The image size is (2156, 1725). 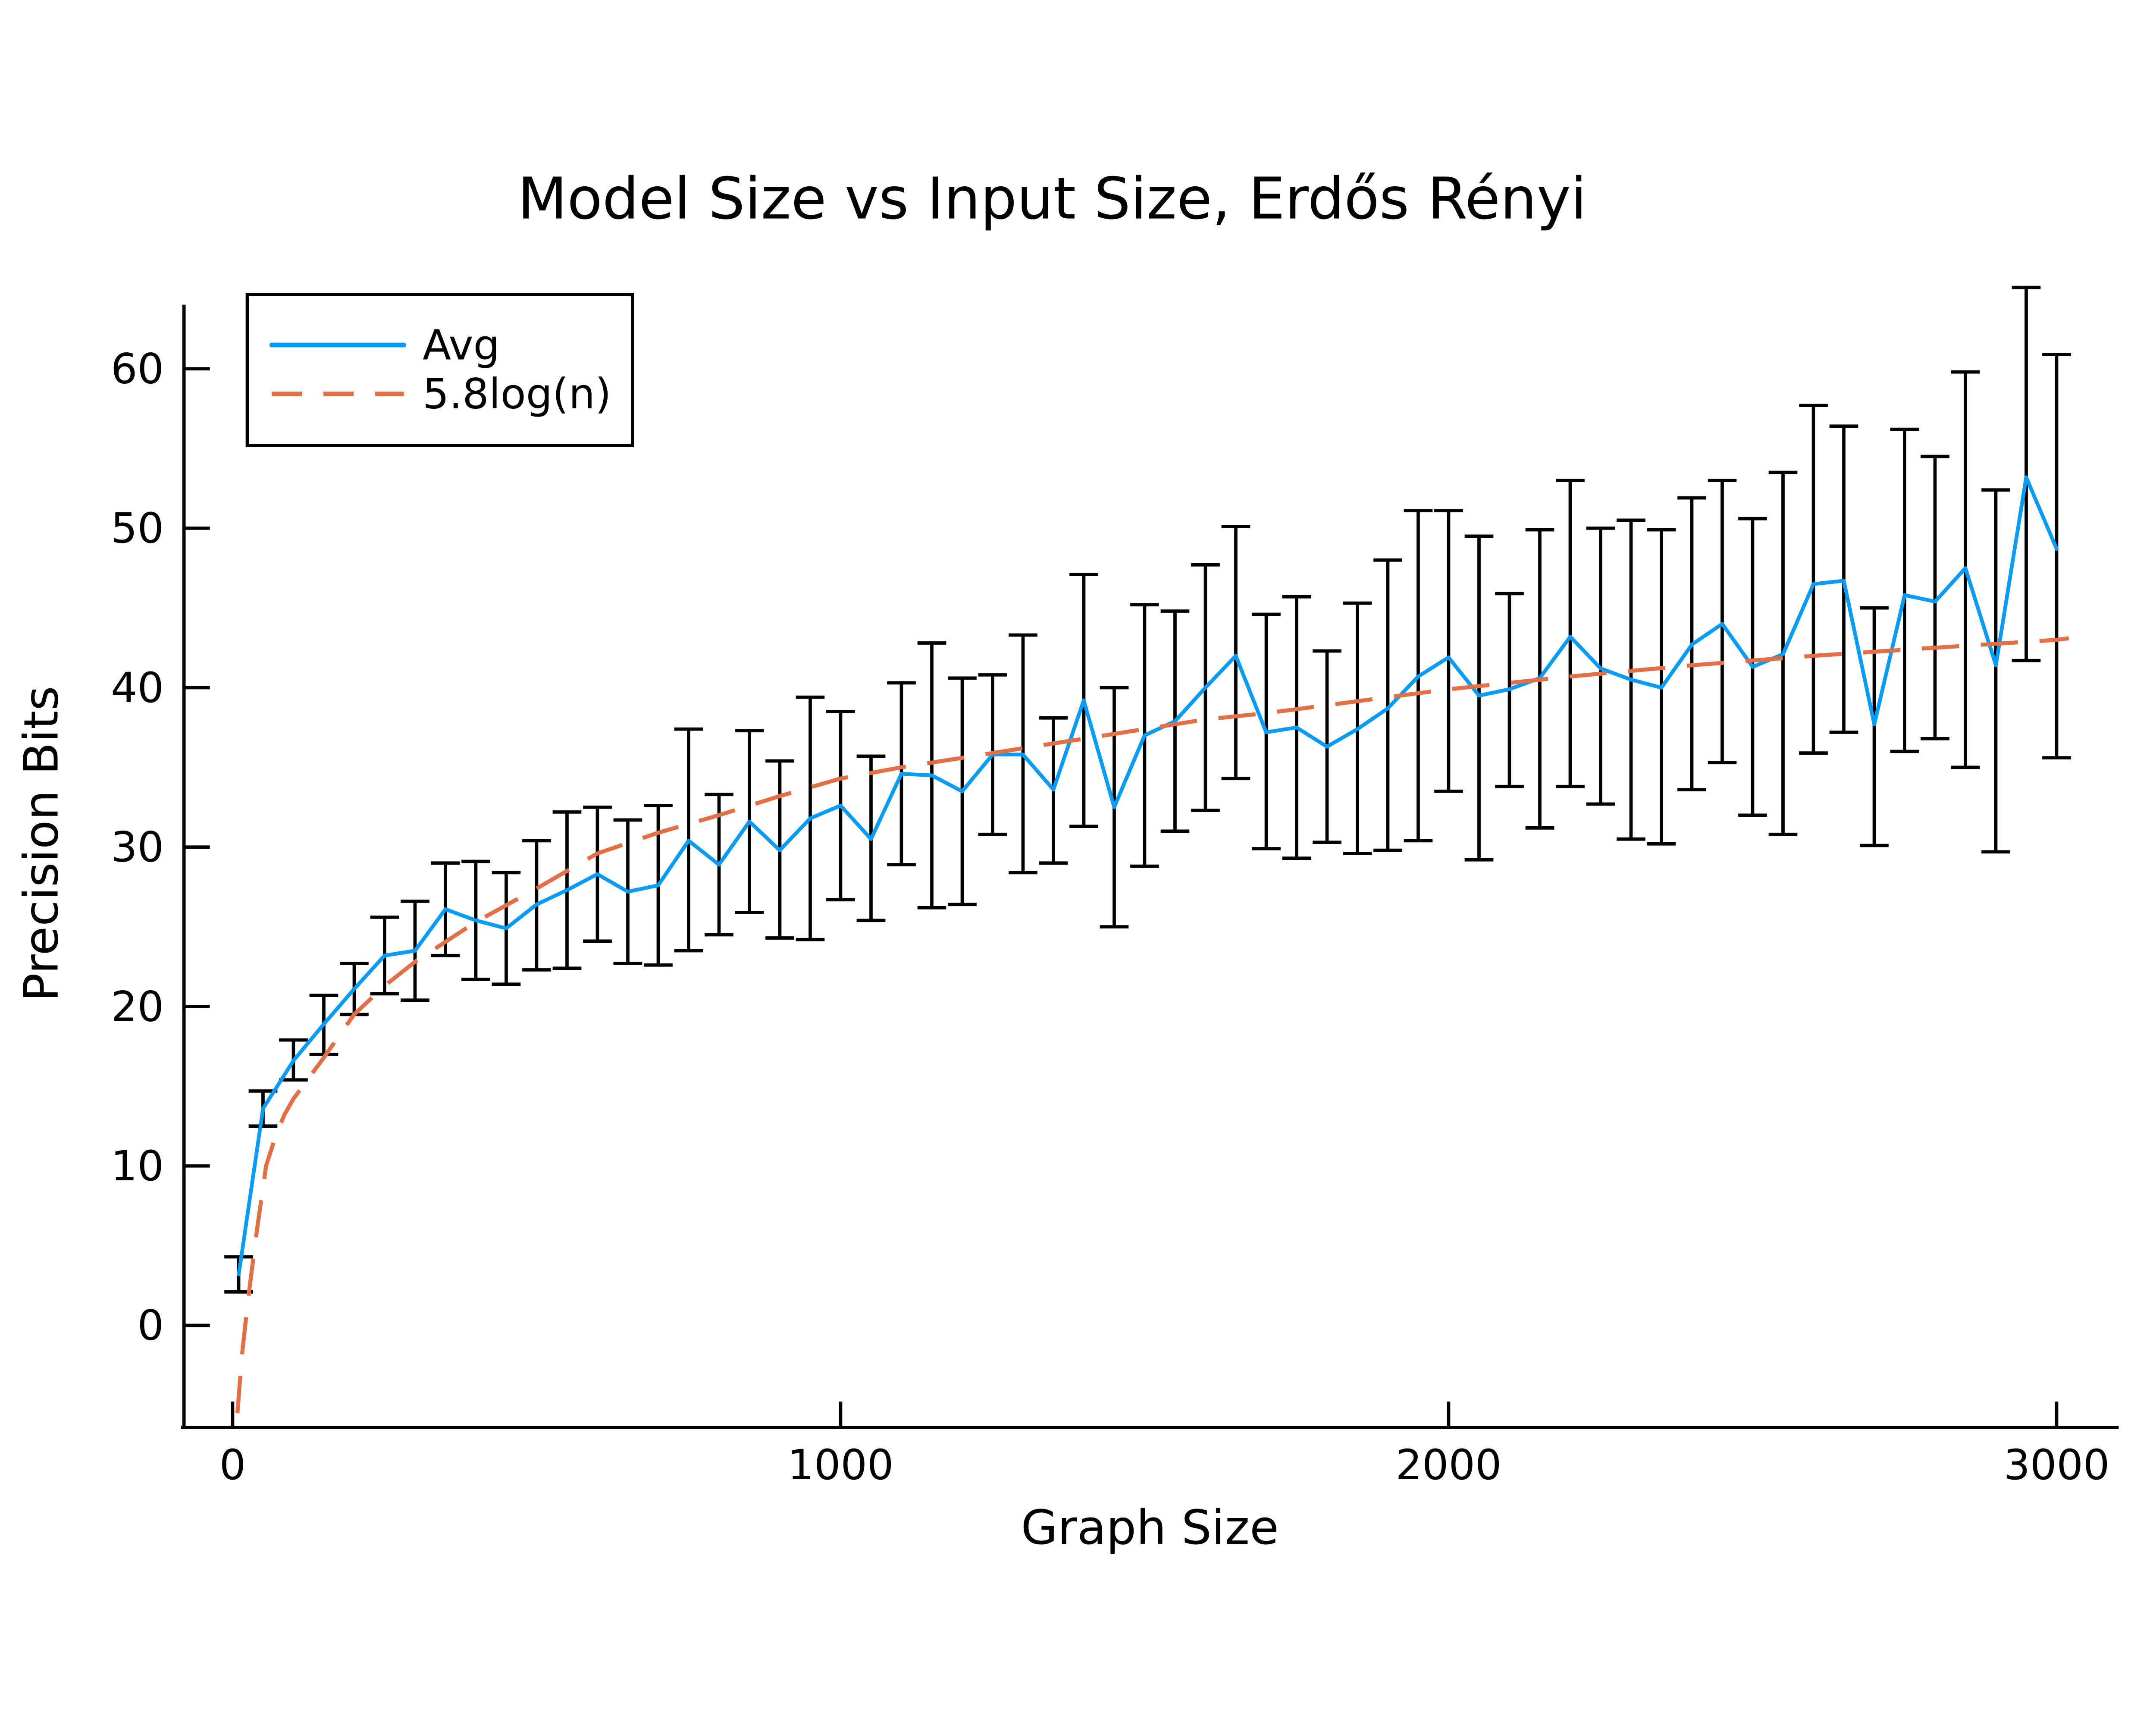 I want to click on y-tick-label: 60, so click(x=137, y=369).